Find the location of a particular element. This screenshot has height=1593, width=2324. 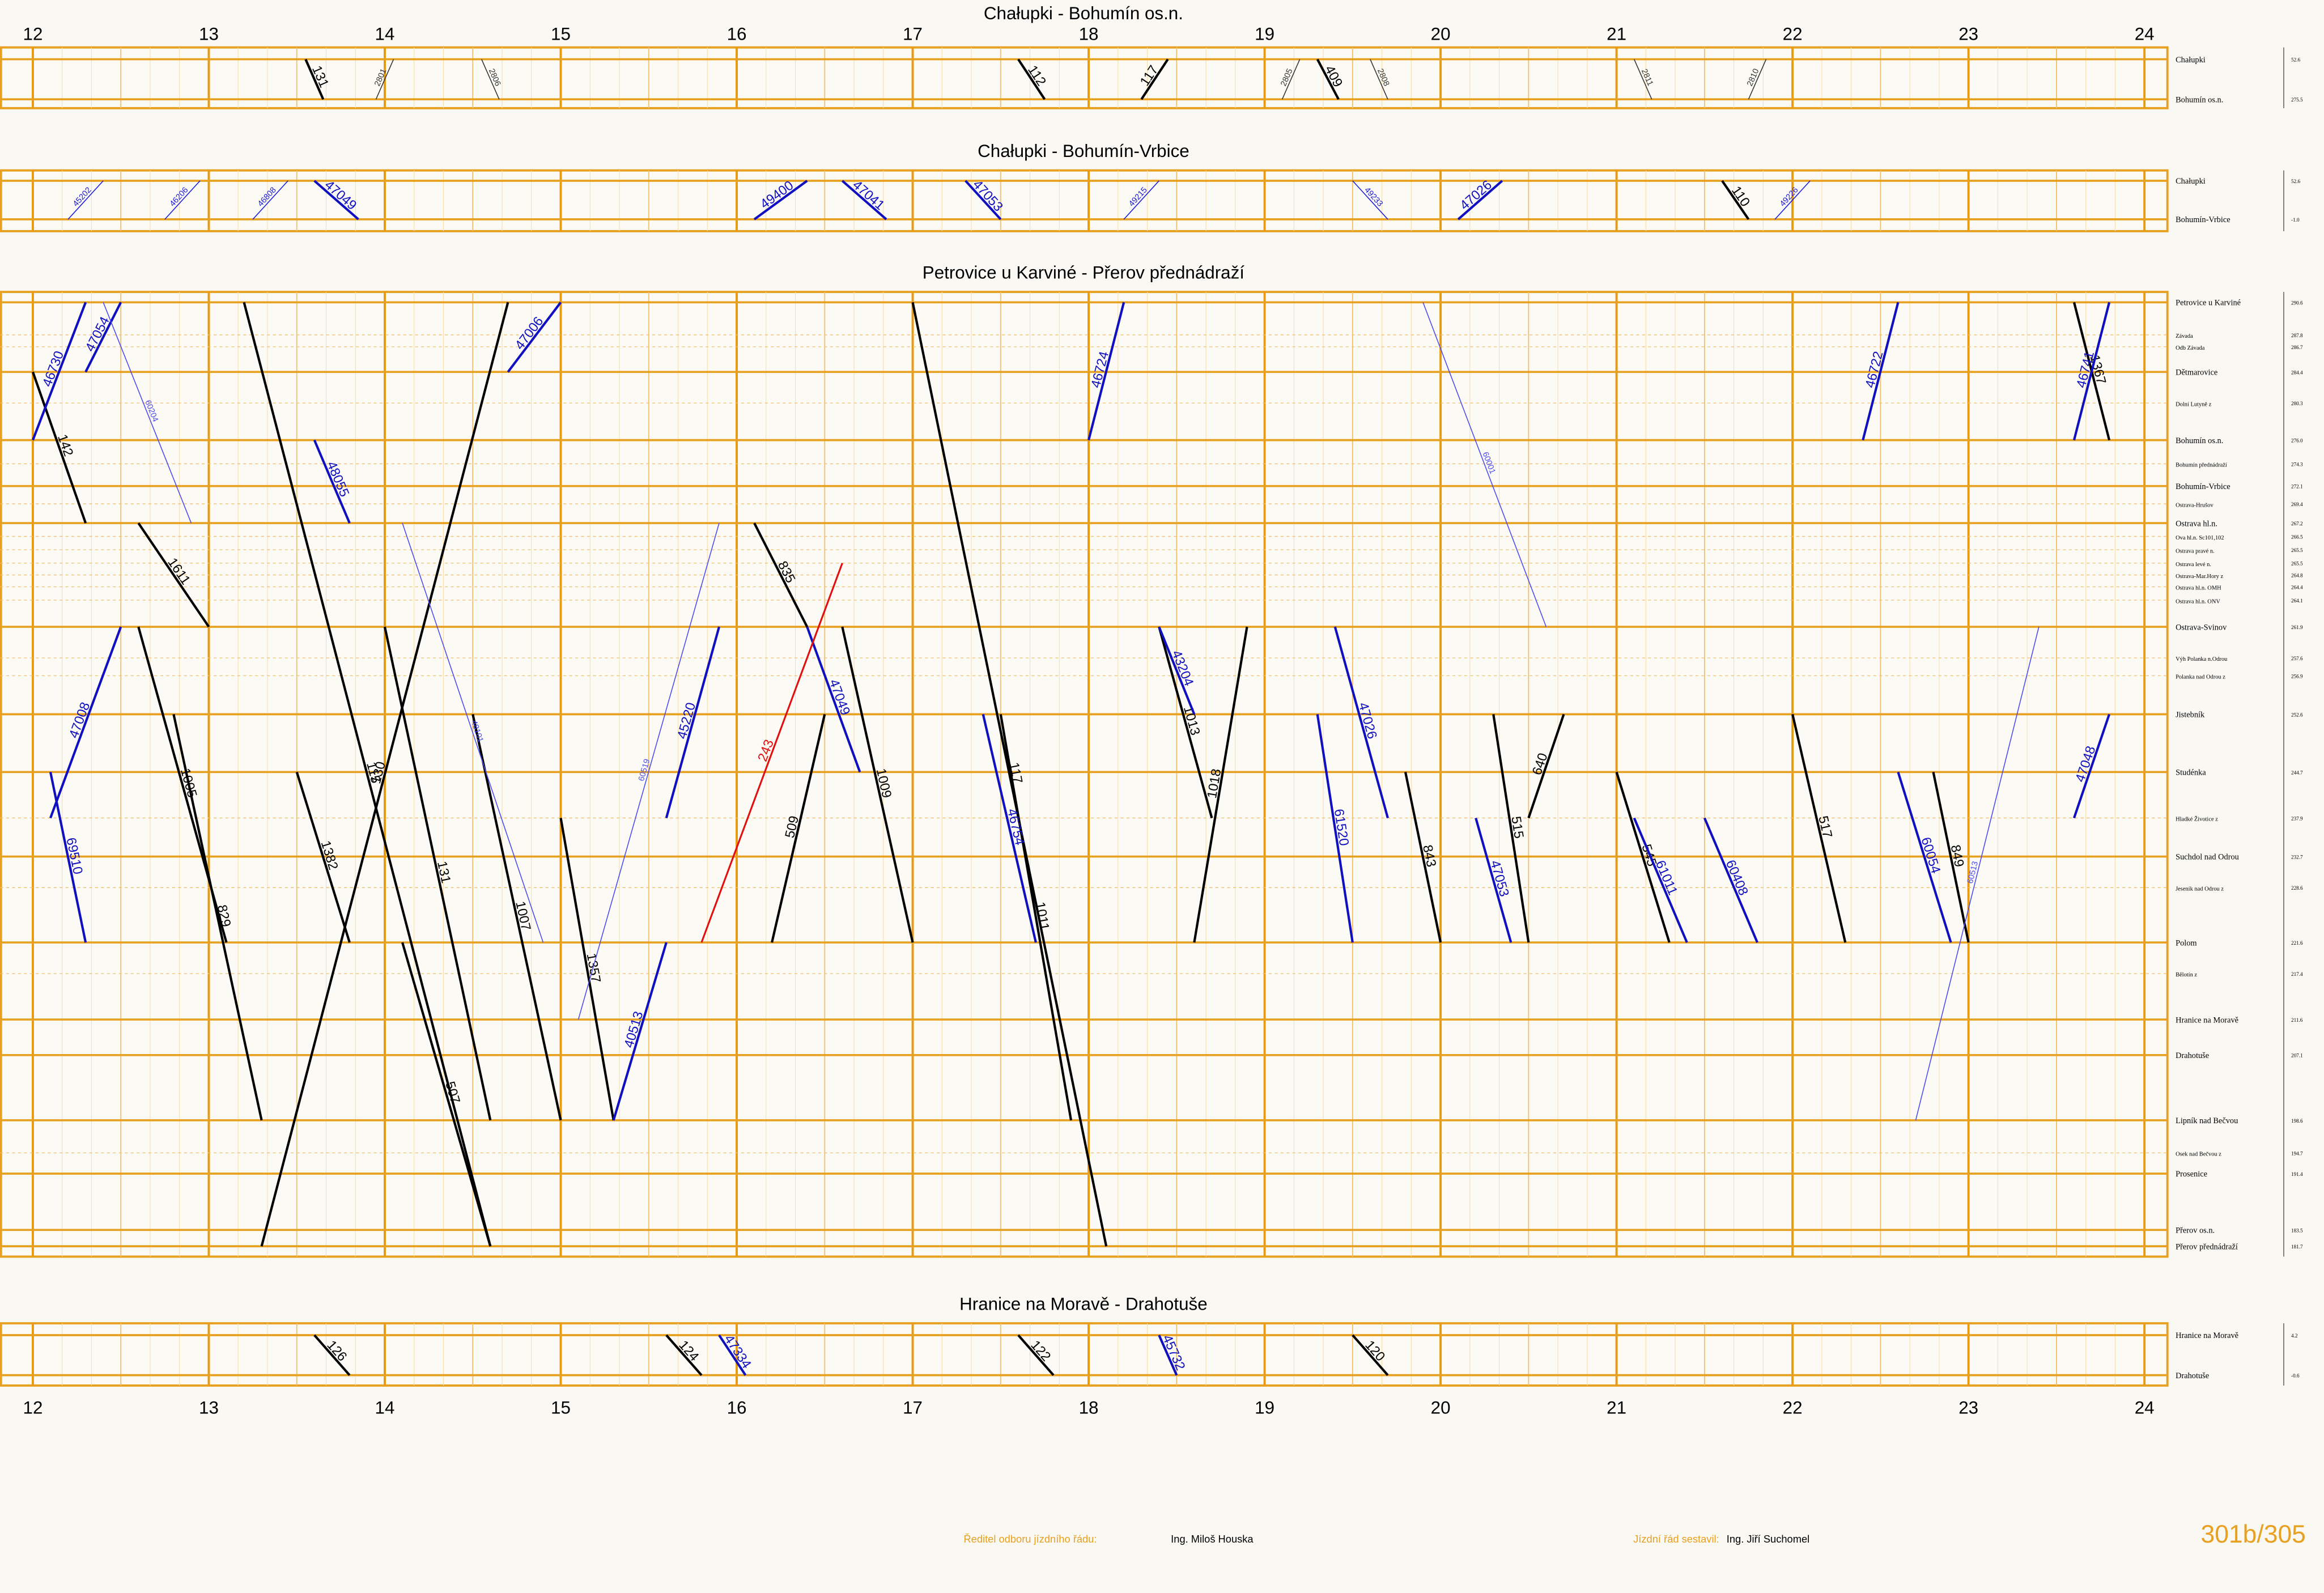

station-name: Ostrava-Mar.Hory z is located at coordinates (2199, 577).